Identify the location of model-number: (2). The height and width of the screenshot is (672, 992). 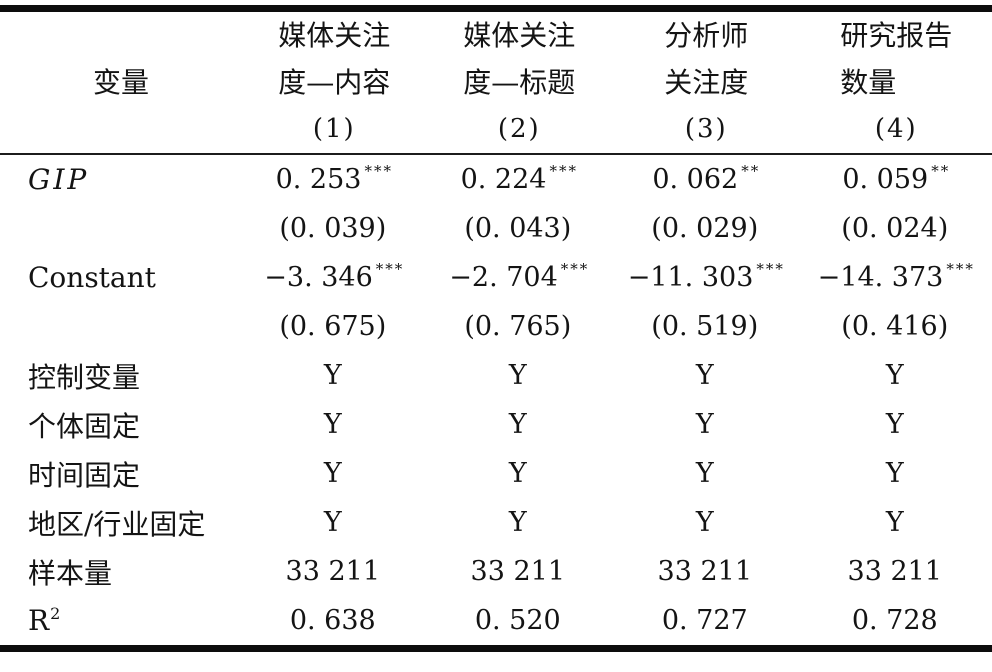
(519, 129).